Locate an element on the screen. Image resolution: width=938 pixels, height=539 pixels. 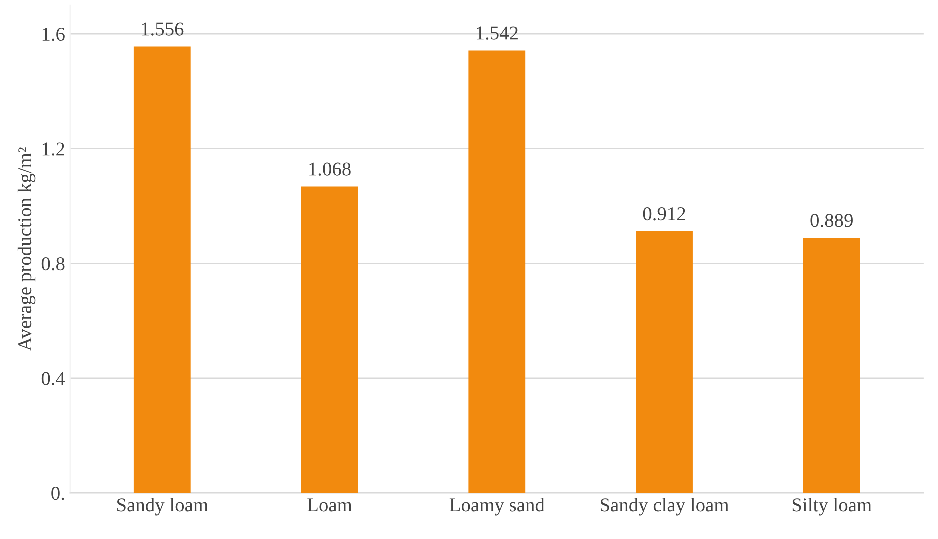
y-tick-label: 1.2 is located at coordinates (53, 149).